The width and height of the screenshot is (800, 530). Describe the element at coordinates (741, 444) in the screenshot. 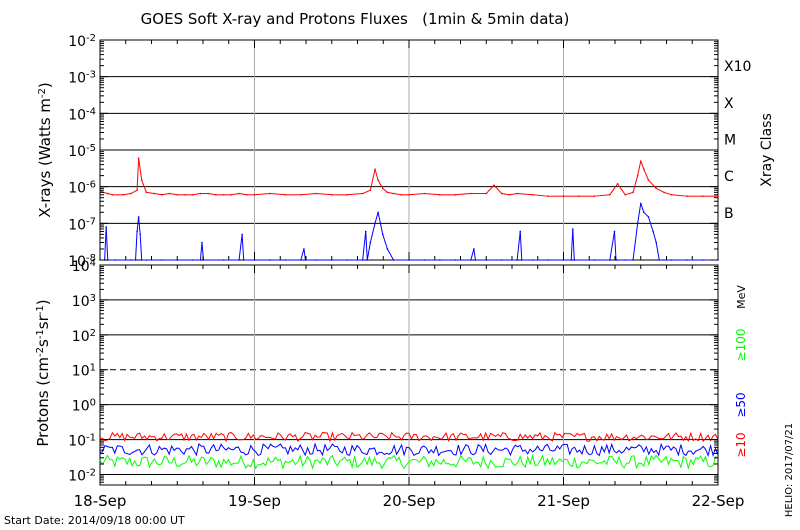

I see `proton-legend-label: ≥10` at that location.